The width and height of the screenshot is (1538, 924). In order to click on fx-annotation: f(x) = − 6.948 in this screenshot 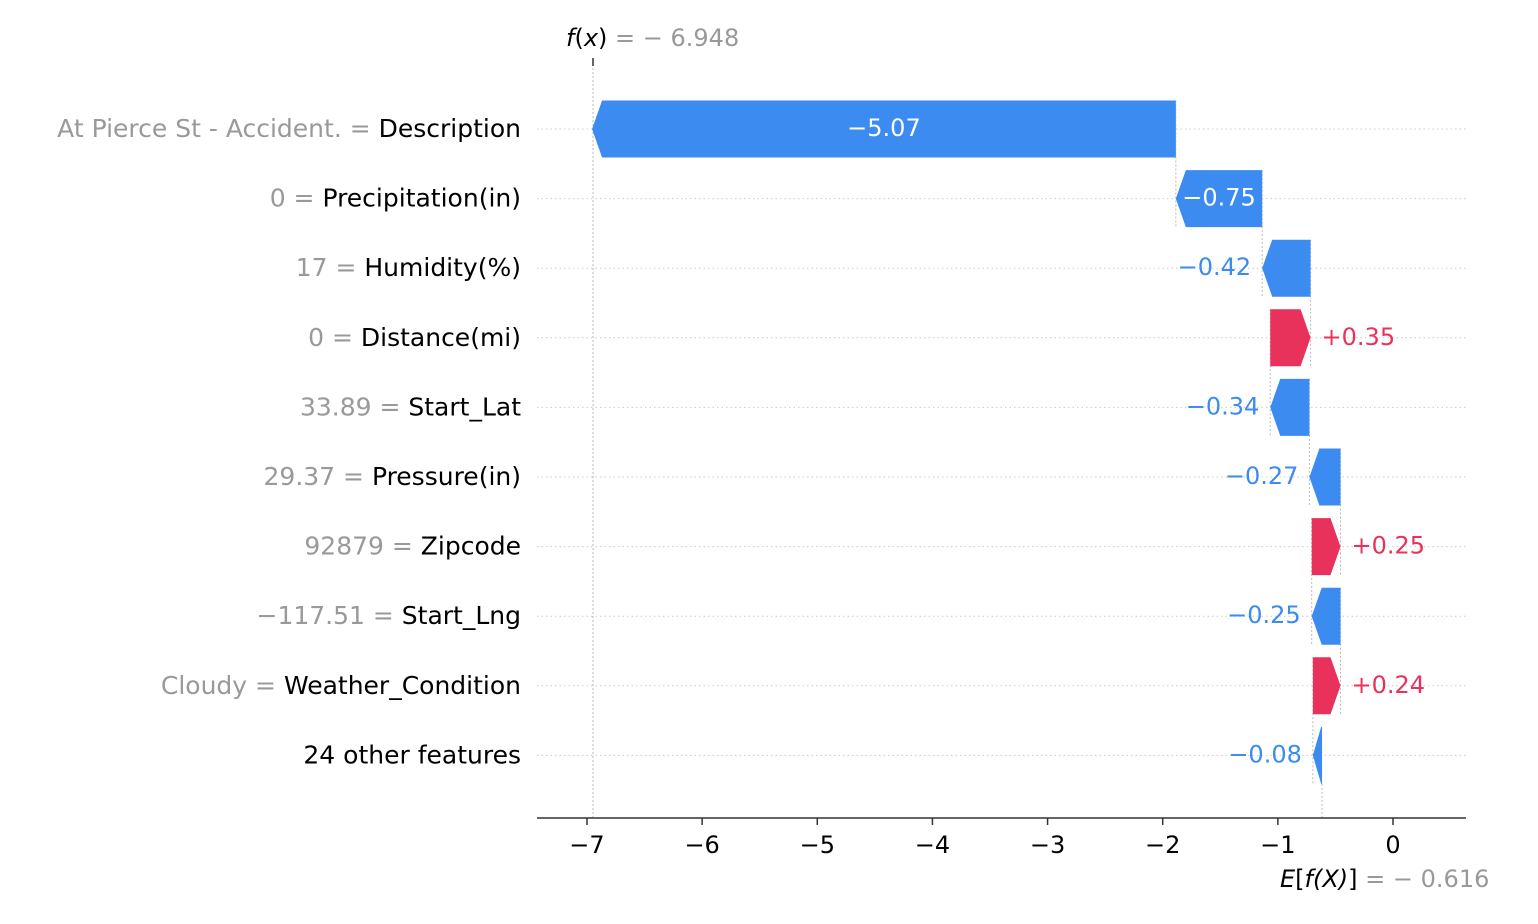, I will do `click(652, 38)`.